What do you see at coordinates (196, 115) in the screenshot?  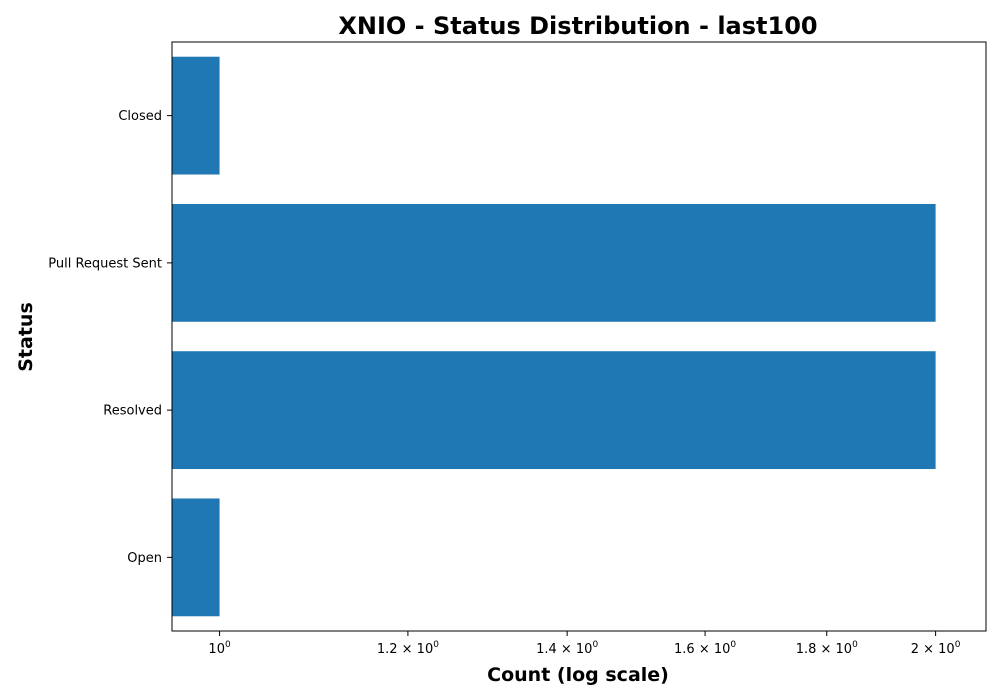 I see `bar-closed` at bounding box center [196, 115].